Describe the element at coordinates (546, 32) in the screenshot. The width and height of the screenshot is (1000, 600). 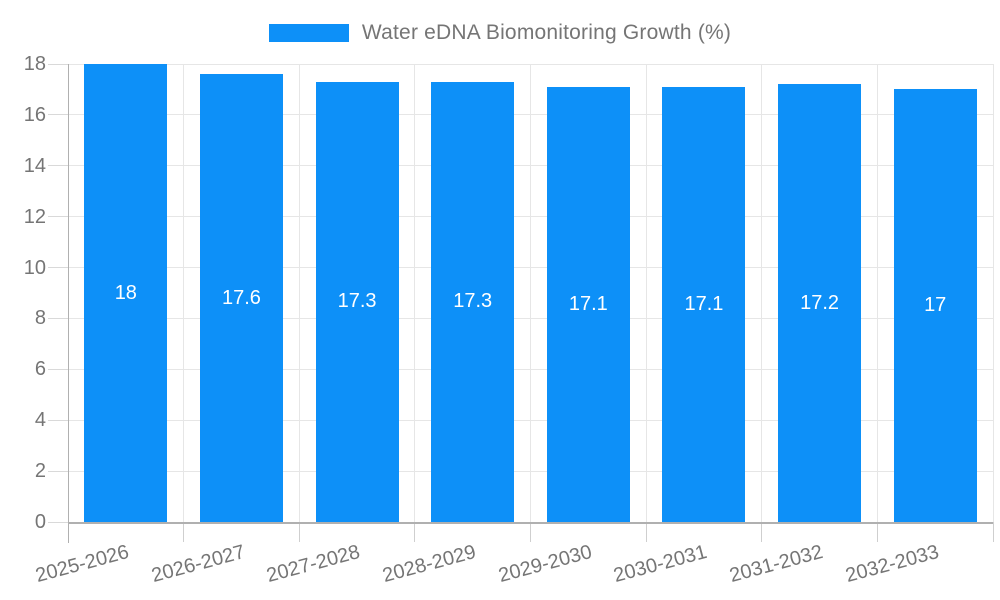
I see `legend-label: Water eDNA Biomonitoring Growth (%)` at that location.